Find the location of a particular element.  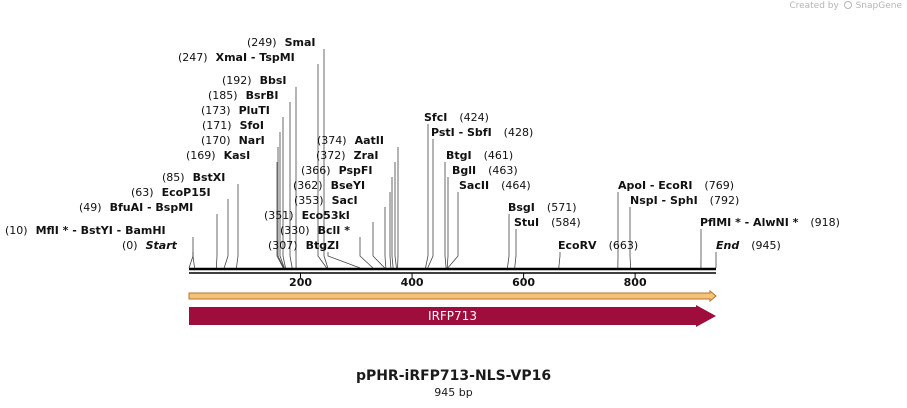

site-label: StuI (584) is located at coordinates (547, 222).